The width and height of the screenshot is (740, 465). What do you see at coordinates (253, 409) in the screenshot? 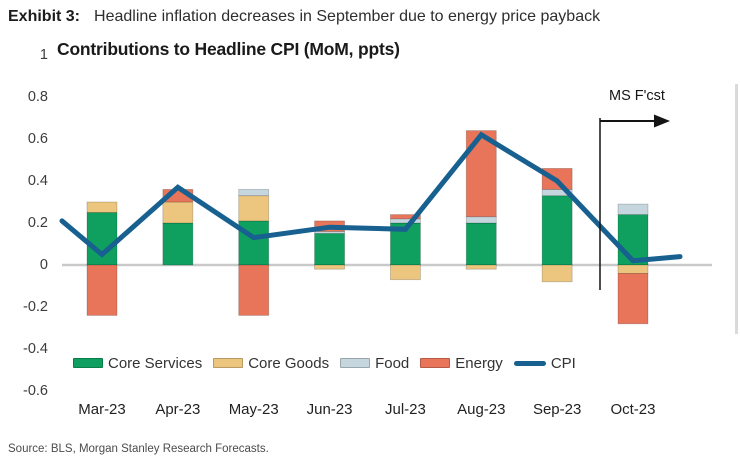
I see `x-axis-label-May-23: May-23` at bounding box center [253, 409].